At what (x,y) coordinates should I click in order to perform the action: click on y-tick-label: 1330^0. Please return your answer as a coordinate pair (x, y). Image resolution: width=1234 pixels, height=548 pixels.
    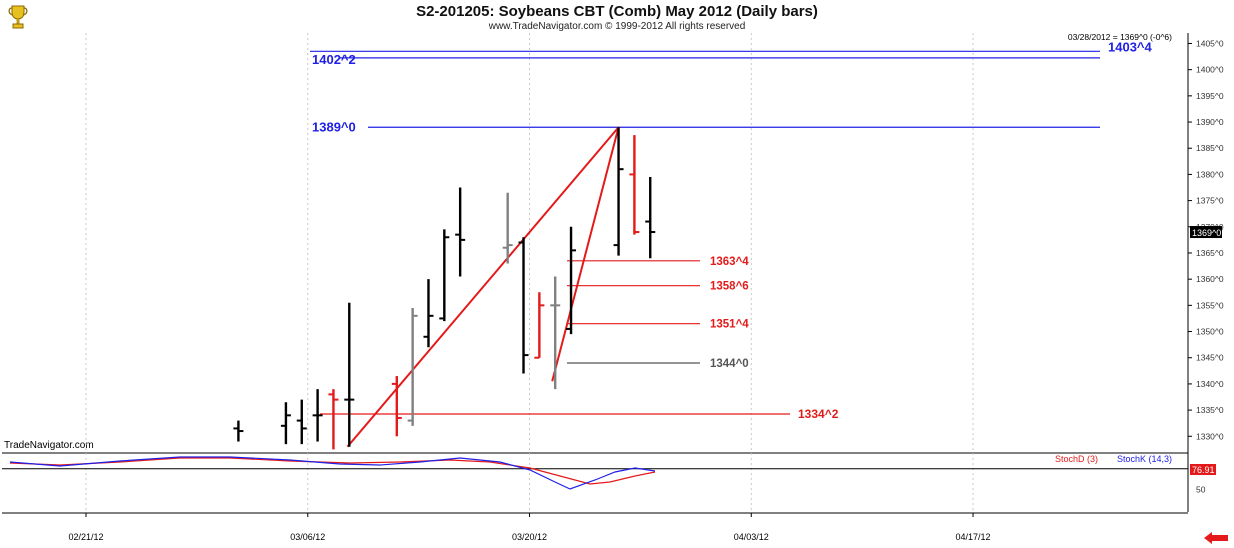
    Looking at the image, I should click on (1210, 436).